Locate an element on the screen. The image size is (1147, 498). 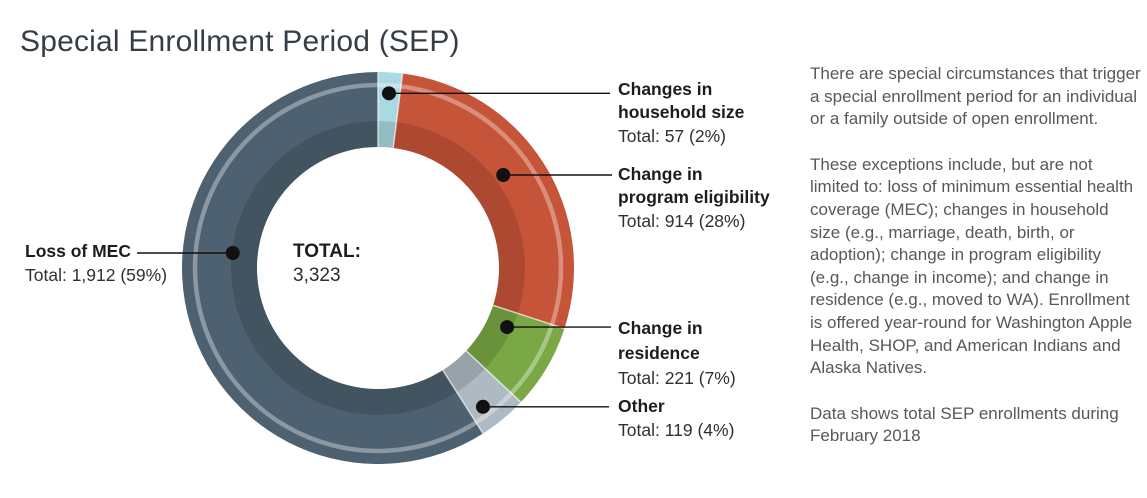
callout-household-size-value: Total: 57 (2%) is located at coordinates (672, 136).